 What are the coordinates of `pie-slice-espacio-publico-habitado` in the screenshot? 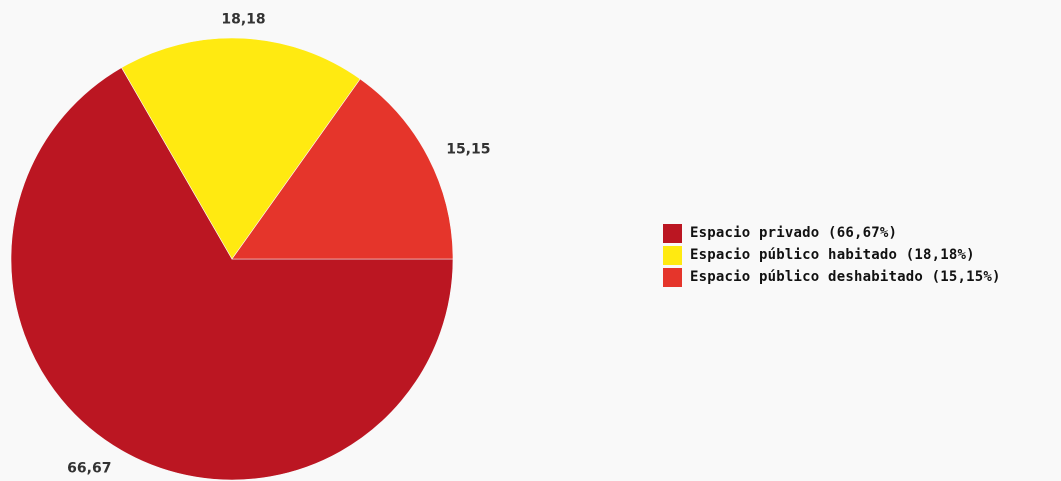 It's located at (241, 148).